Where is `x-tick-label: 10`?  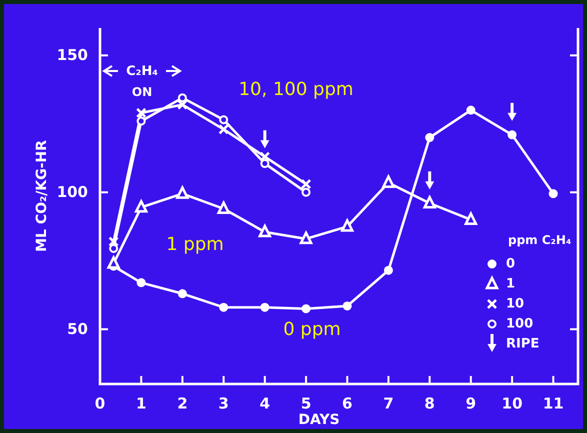
x-tick-label: 10 is located at coordinates (512, 403).